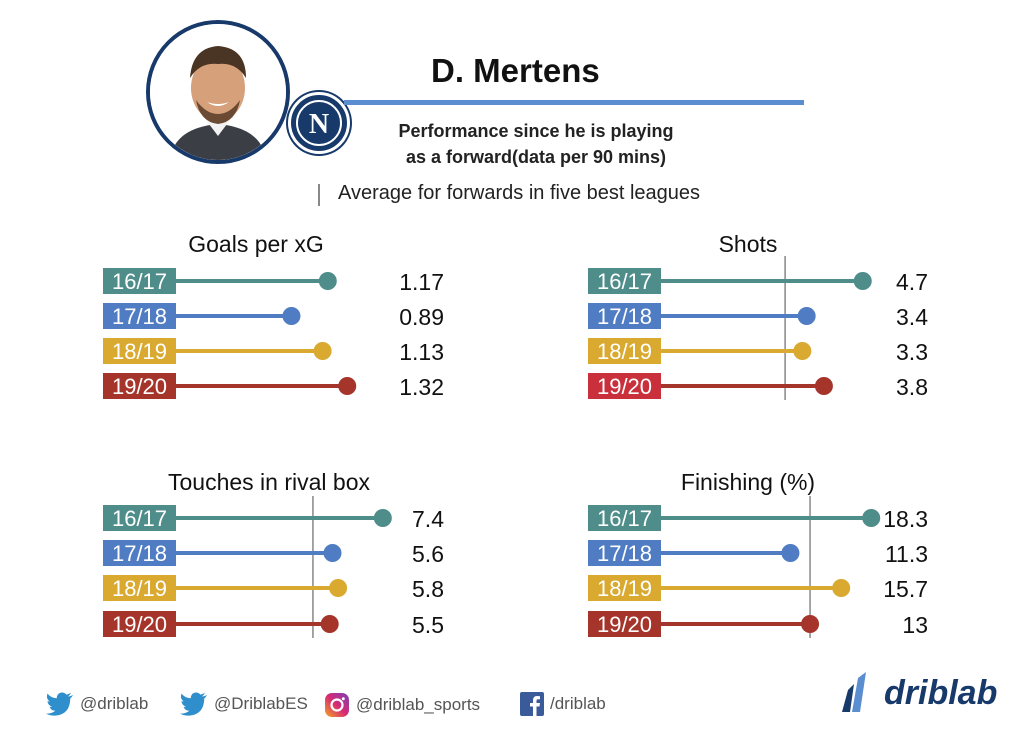 The width and height of the screenshot is (1024, 732). Describe the element at coordinates (218, 92) in the screenshot. I see `player-photo` at that location.